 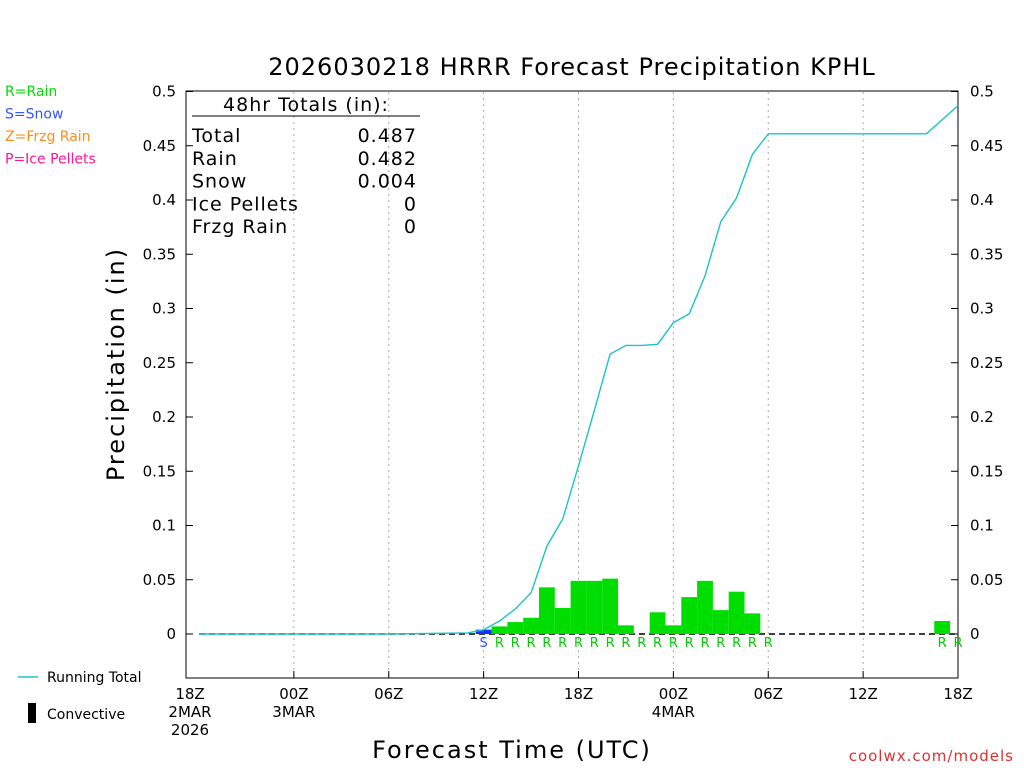 I want to click on totals-value: 0.004, so click(x=387, y=182).